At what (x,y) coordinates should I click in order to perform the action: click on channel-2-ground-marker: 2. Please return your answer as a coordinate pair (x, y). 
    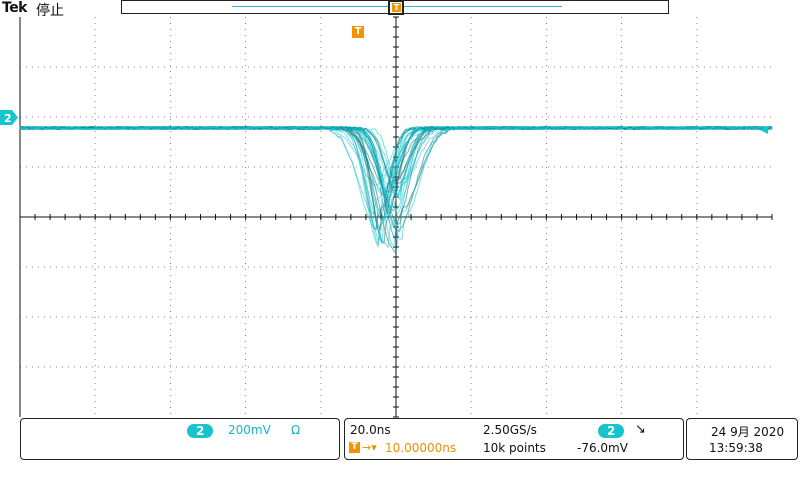
    Looking at the image, I should click on (9, 117).